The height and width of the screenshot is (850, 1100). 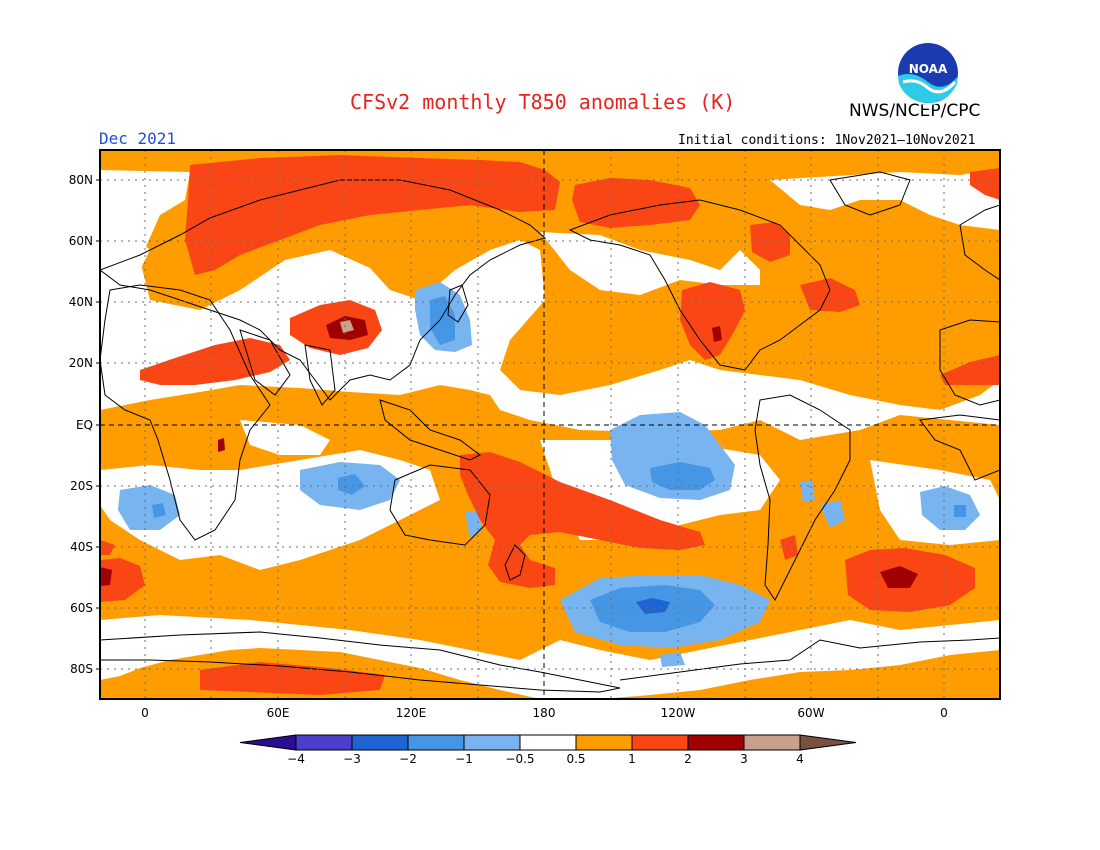 I want to click on lat-label: 40S, so click(x=81, y=547).